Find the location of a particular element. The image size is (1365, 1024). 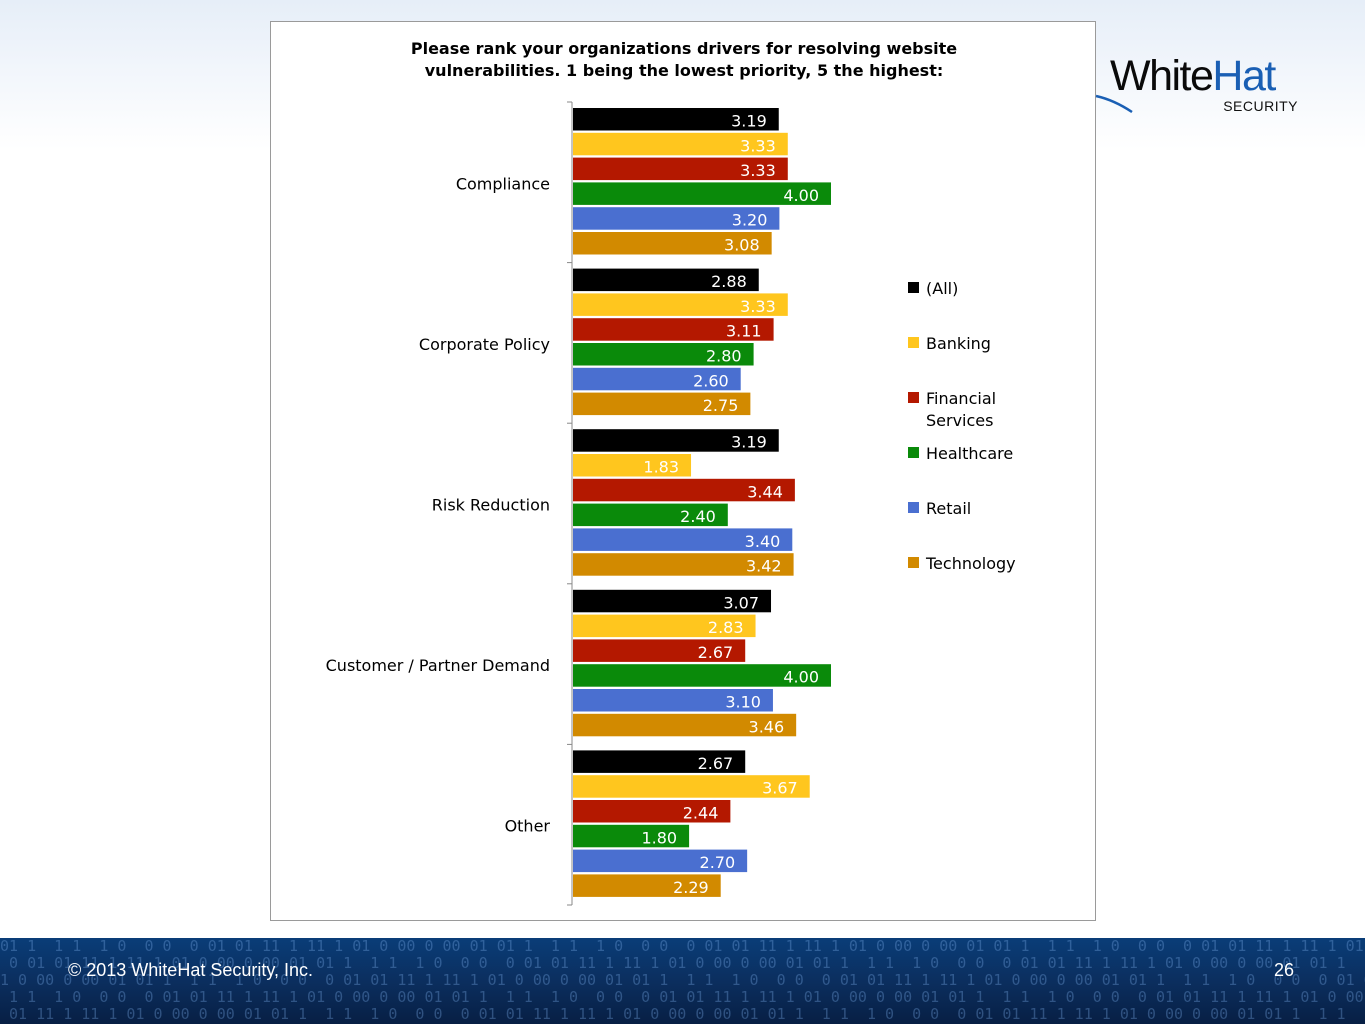

page-number: 26 is located at coordinates (1283, 970).